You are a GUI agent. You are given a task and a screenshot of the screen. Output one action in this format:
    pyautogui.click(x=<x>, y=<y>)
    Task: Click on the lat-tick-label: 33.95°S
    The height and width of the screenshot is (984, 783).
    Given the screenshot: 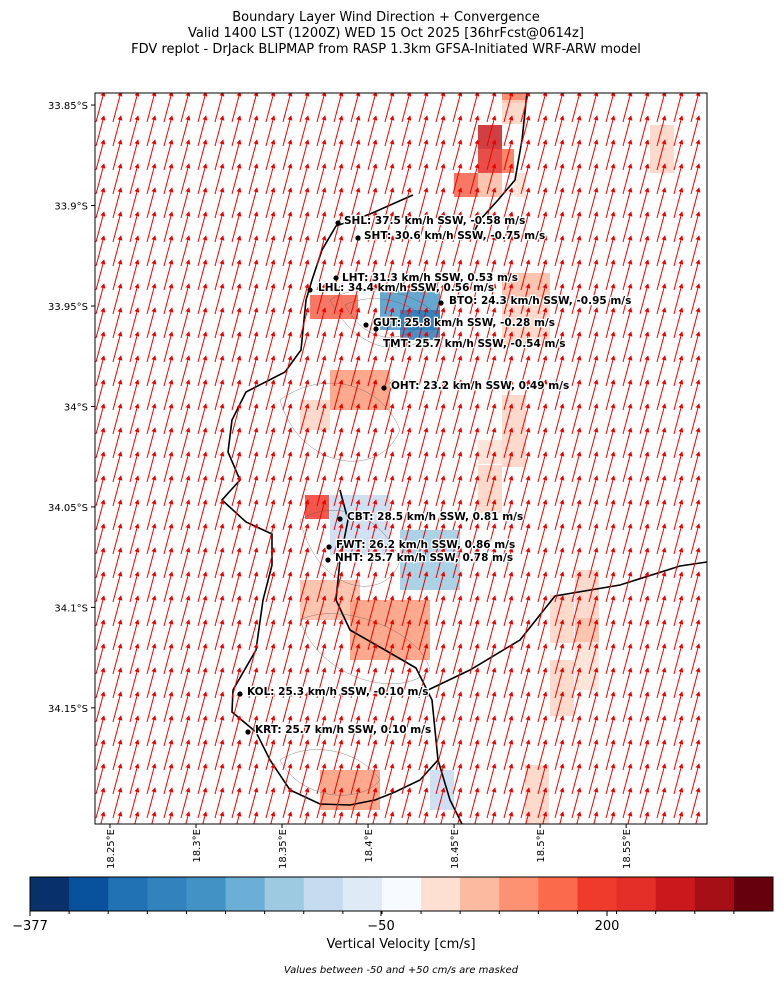 What is the action you would take?
    pyautogui.click(x=68, y=307)
    